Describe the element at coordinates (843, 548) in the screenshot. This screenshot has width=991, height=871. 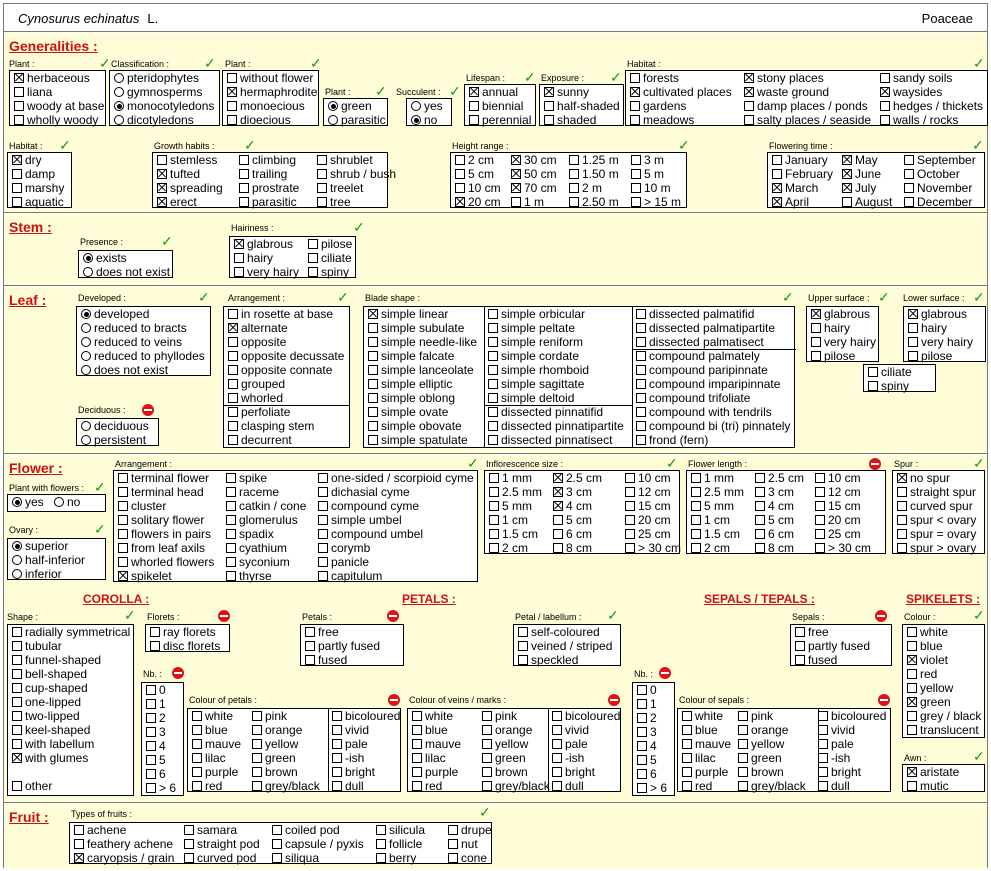
I see `option-30-cm: > 30 cm` at that location.